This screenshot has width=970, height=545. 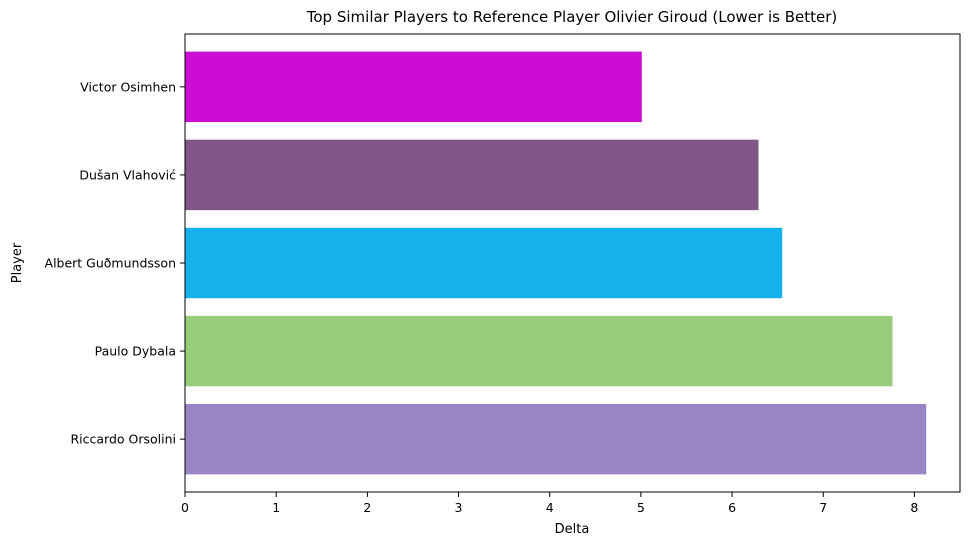 What do you see at coordinates (110, 263) in the screenshot?
I see `y-tick-label: Albert Guðmundsson` at bounding box center [110, 263].